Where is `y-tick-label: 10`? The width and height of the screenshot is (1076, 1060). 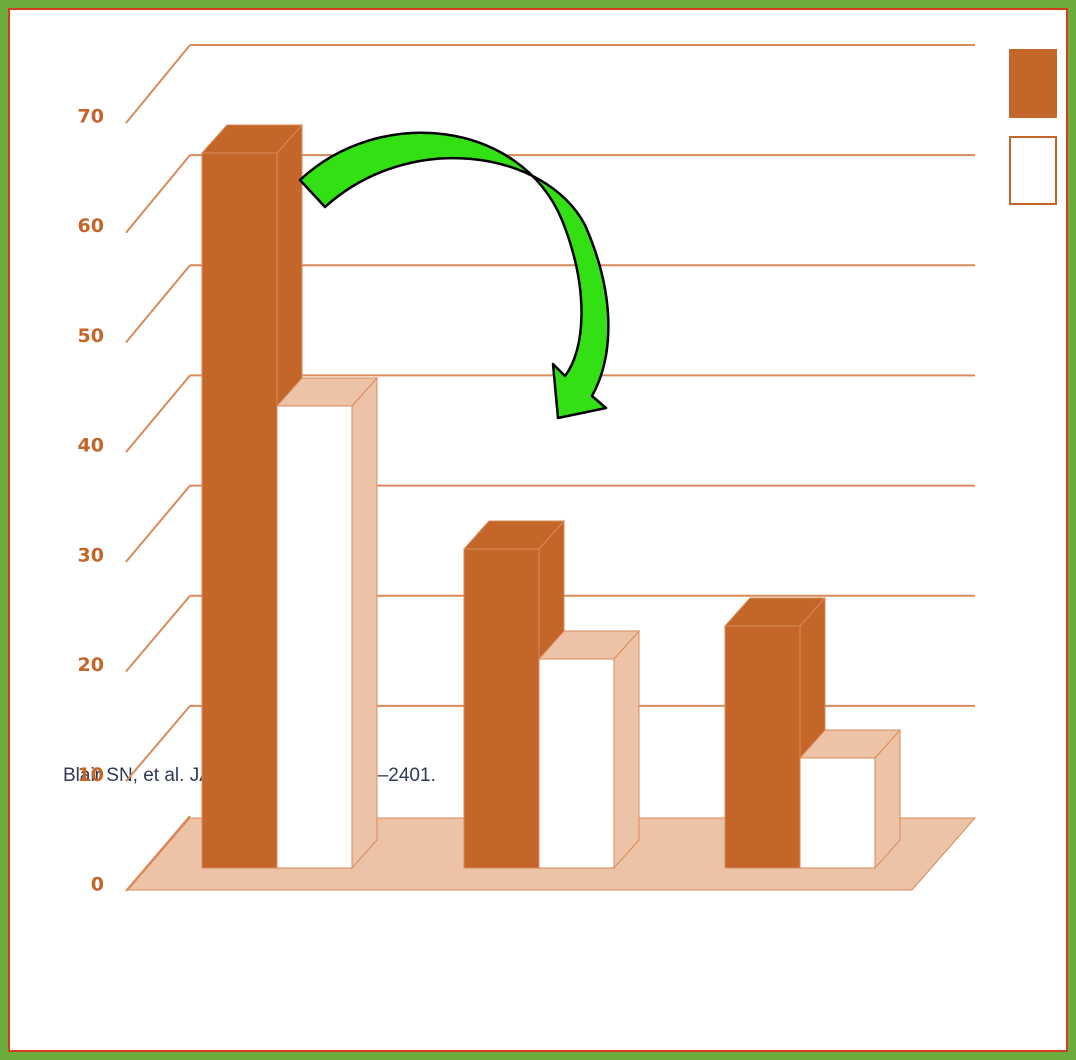 y-tick-label: 10 is located at coordinates (91, 775).